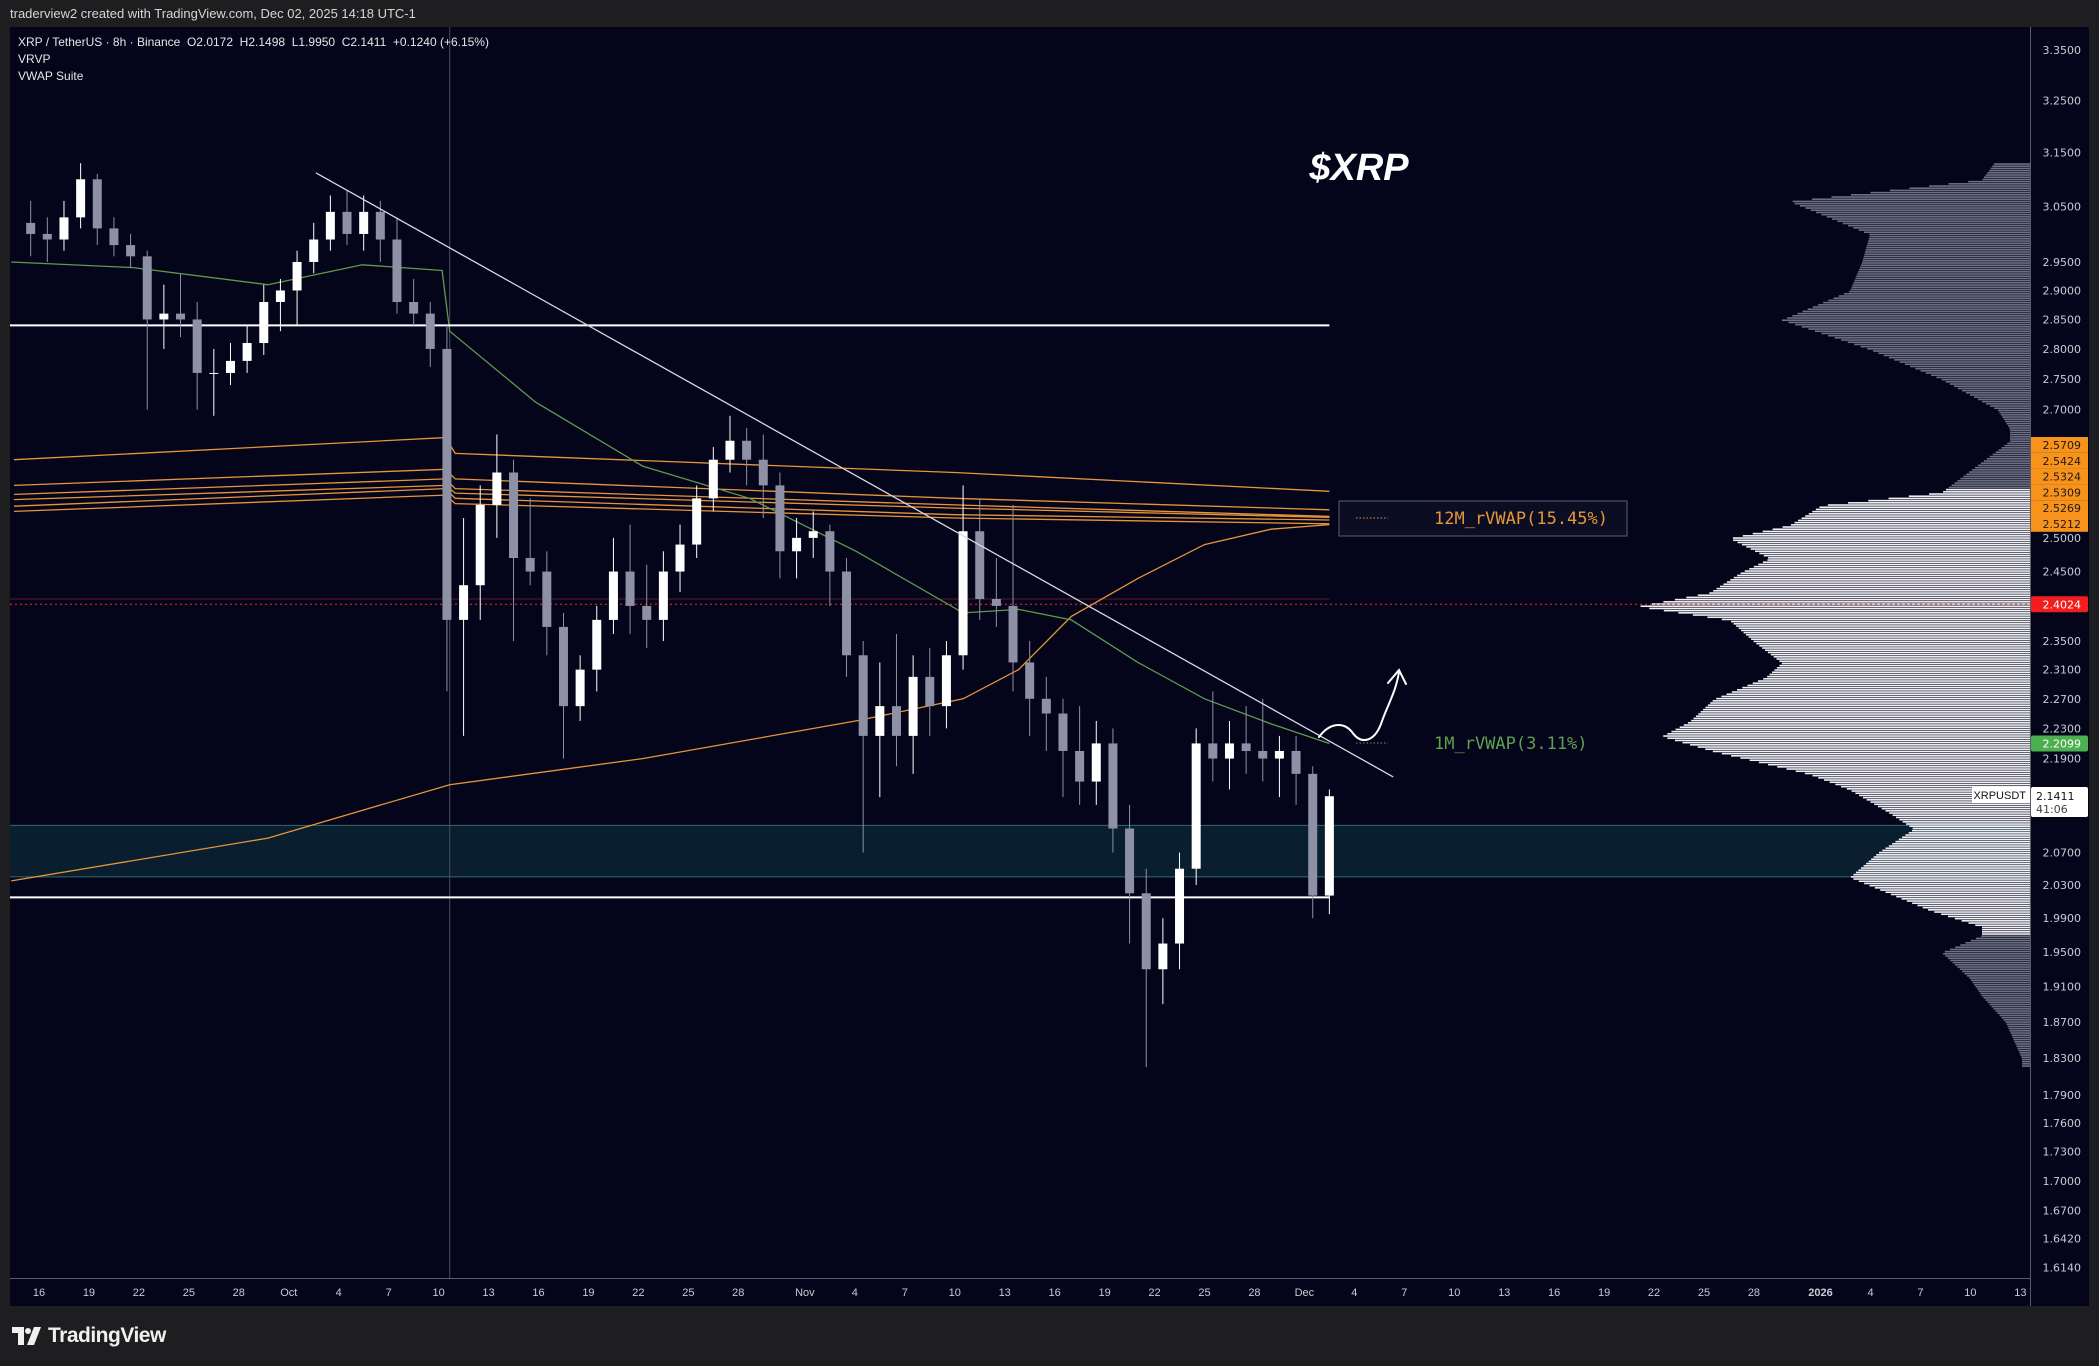 This screenshot has width=2099, height=1366. Describe the element at coordinates (2059, 476) in the screenshot. I see `rvwap-12m-price-badge` at that location.